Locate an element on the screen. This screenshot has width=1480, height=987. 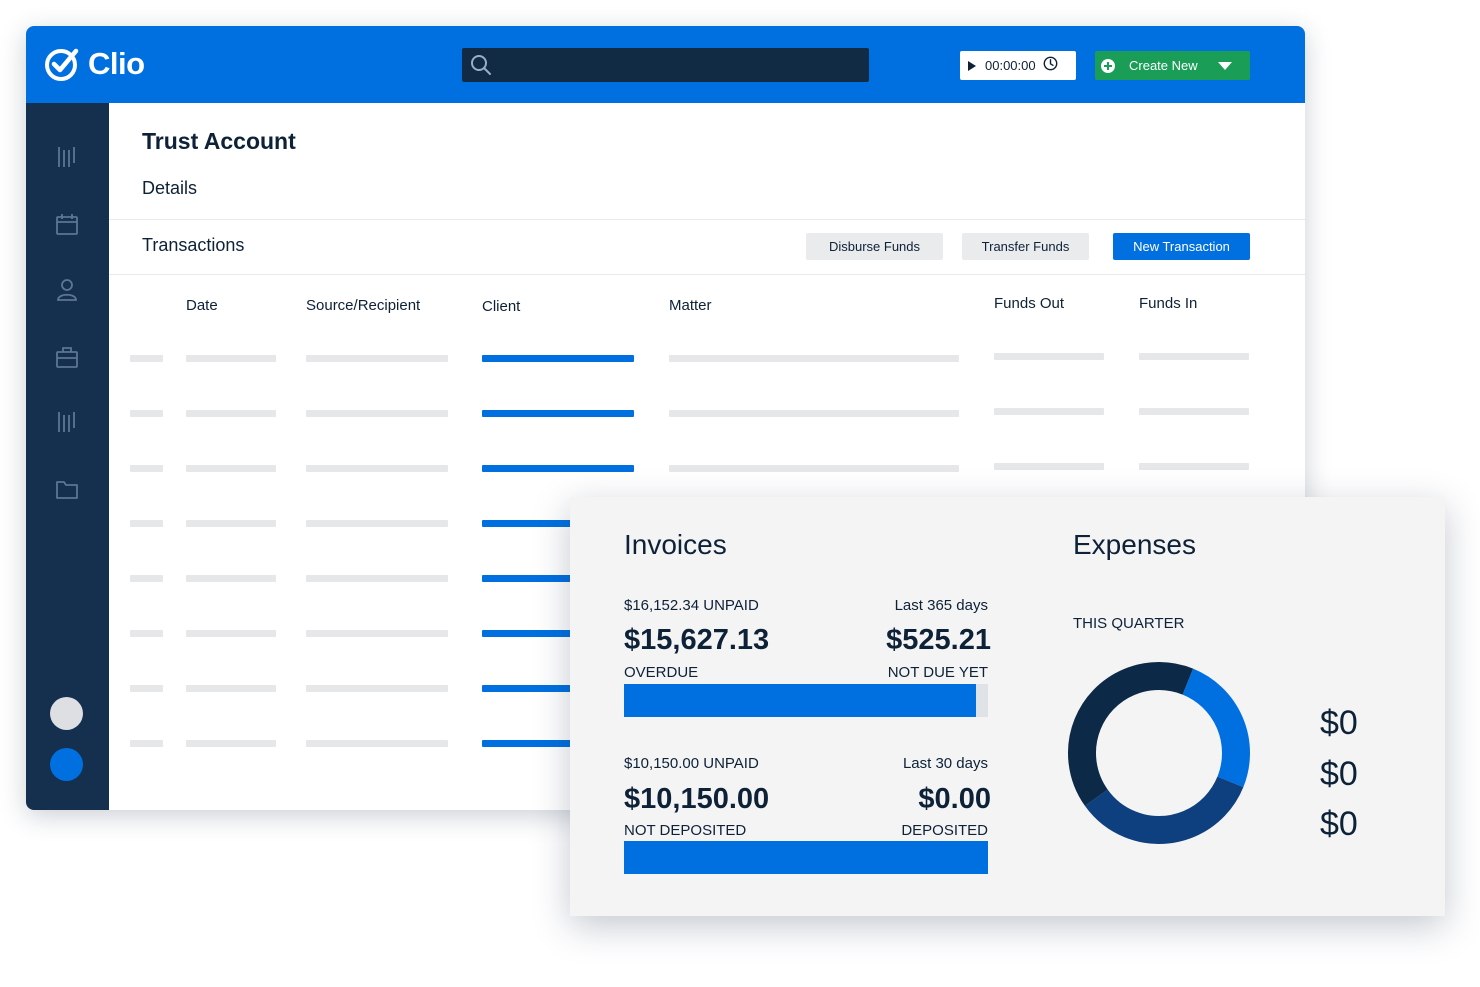
transfer-funds-button: Transfer Funds is located at coordinates (1025, 246).